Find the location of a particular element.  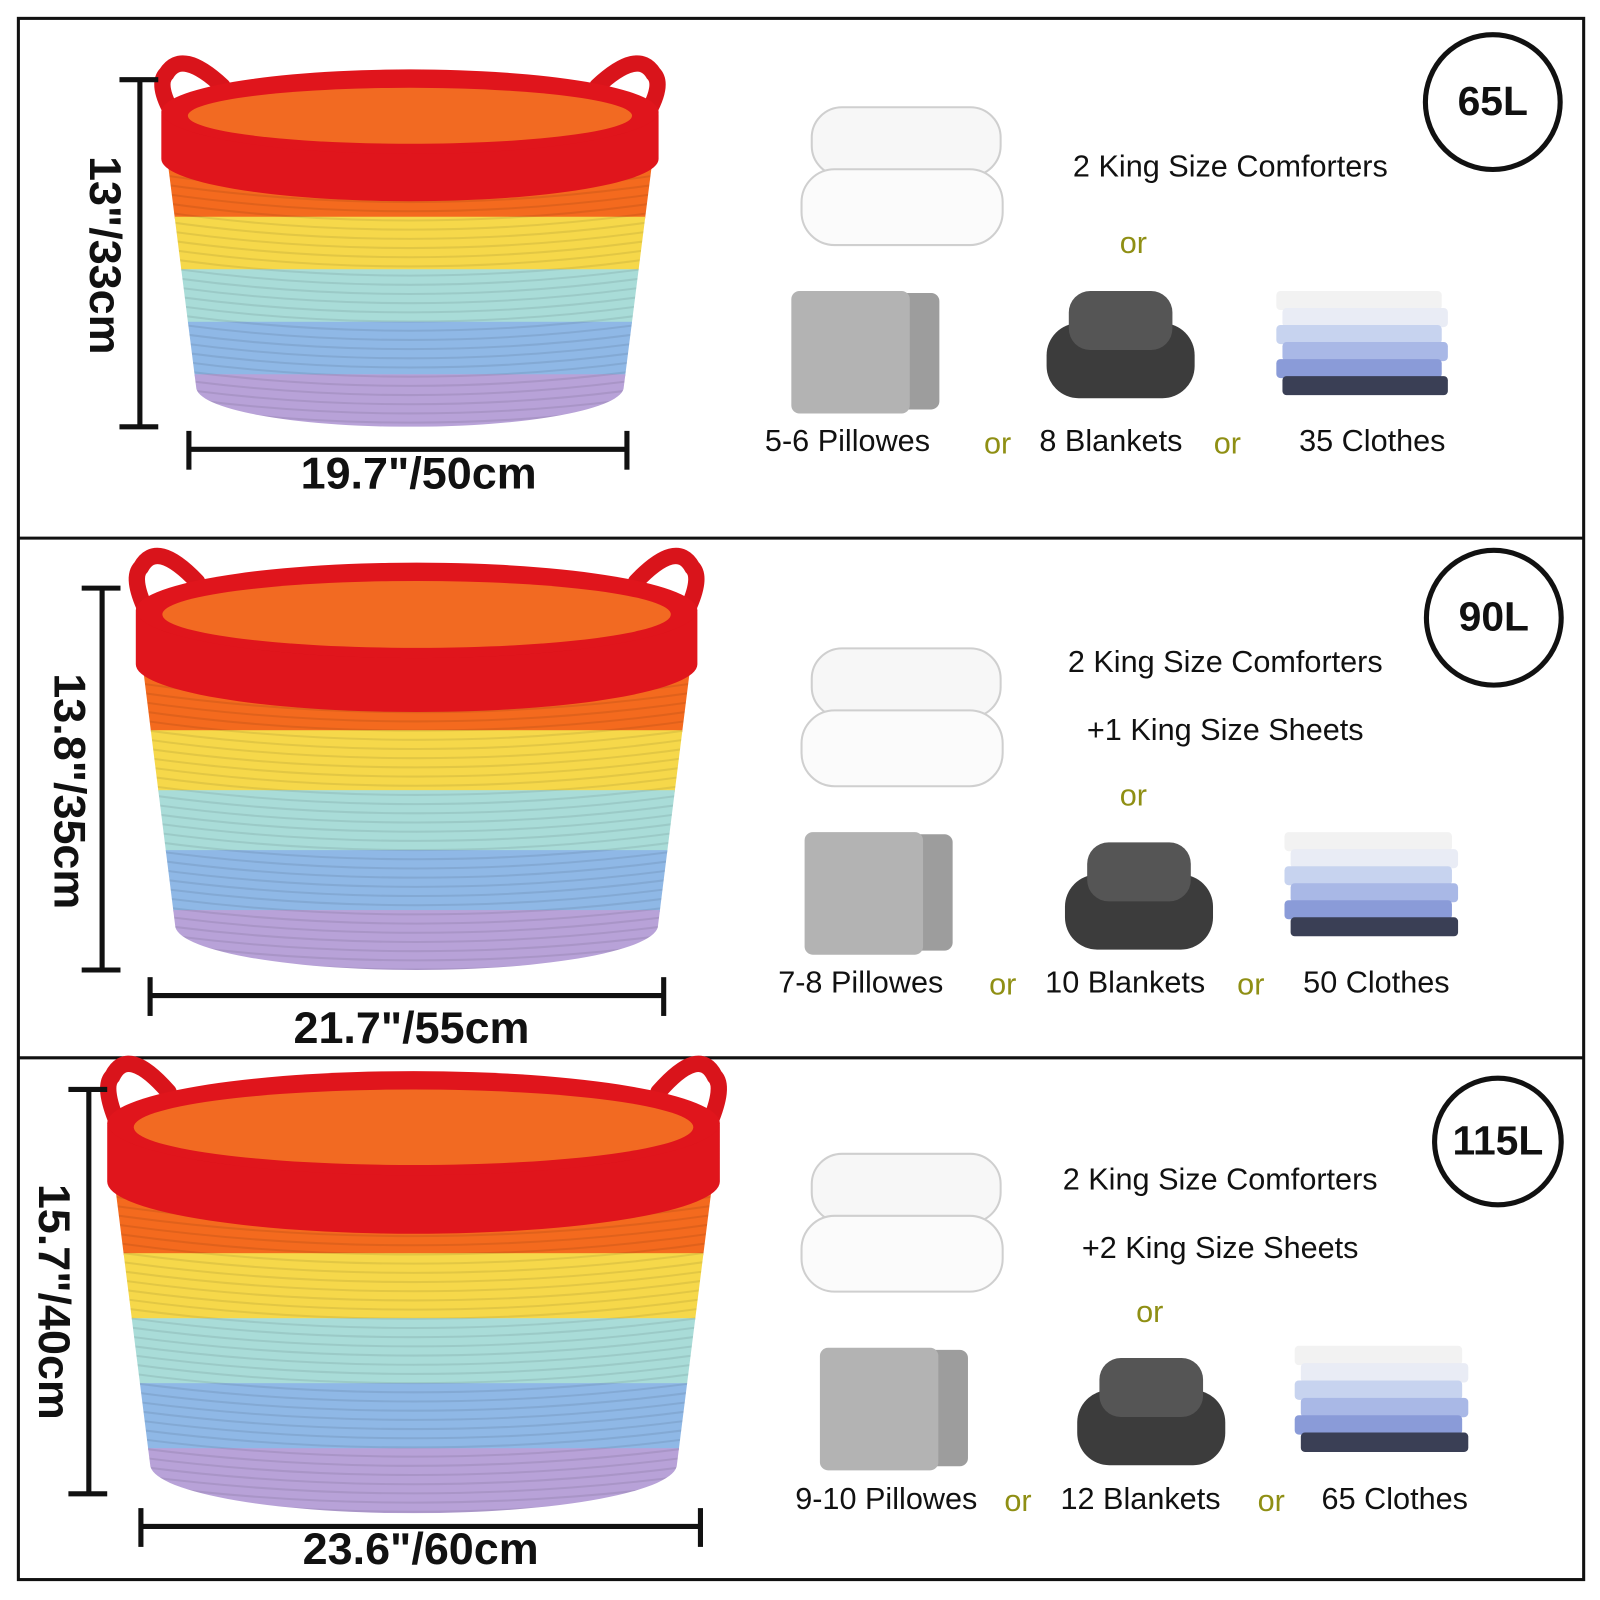

height-label: 15.7"/40cm is located at coordinates (54, 1302).